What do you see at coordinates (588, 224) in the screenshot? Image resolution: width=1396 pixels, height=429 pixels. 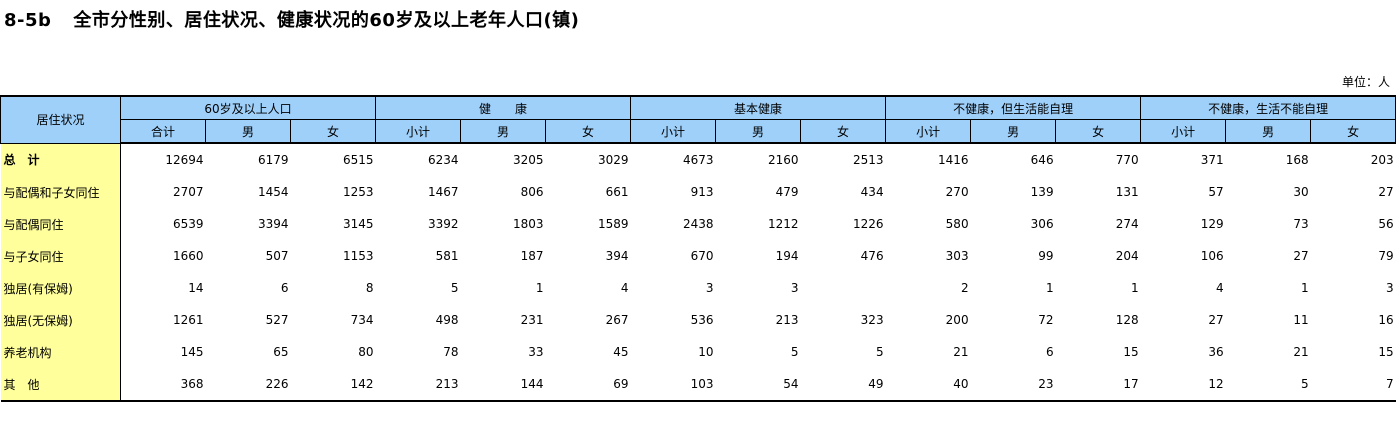 I see `table-cell: 1589` at bounding box center [588, 224].